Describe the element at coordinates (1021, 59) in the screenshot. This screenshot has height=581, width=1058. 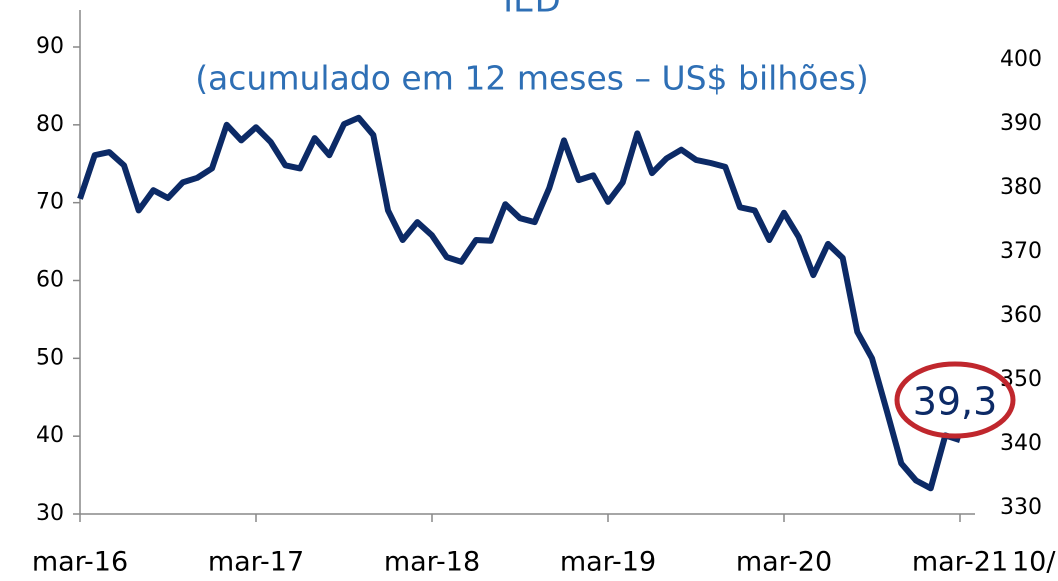
I see `y2-tick-label: 400` at that location.